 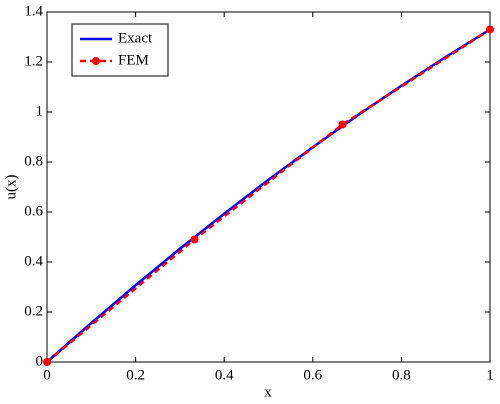 What do you see at coordinates (135, 375) in the screenshot?
I see `x-tick-label: 0.2` at bounding box center [135, 375].